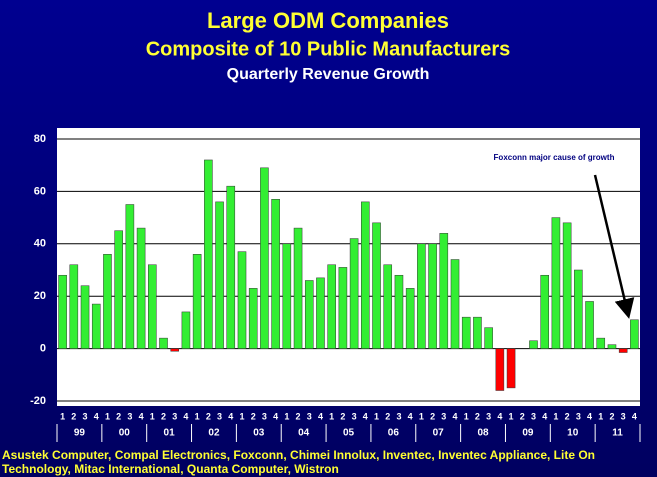  What do you see at coordinates (43, 349) in the screenshot?
I see `y-tick-label: 0` at bounding box center [43, 349].